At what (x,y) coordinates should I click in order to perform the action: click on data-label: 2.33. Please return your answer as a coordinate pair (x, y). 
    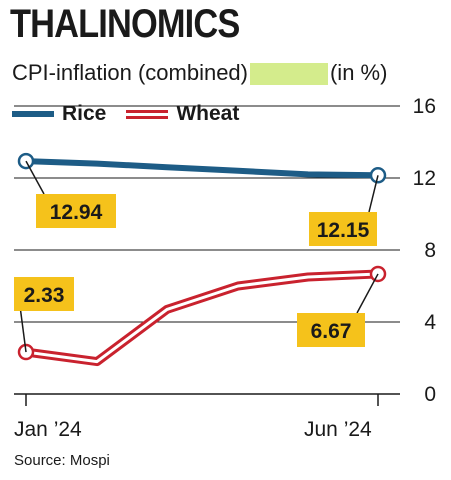
    Looking at the image, I should click on (44, 295).